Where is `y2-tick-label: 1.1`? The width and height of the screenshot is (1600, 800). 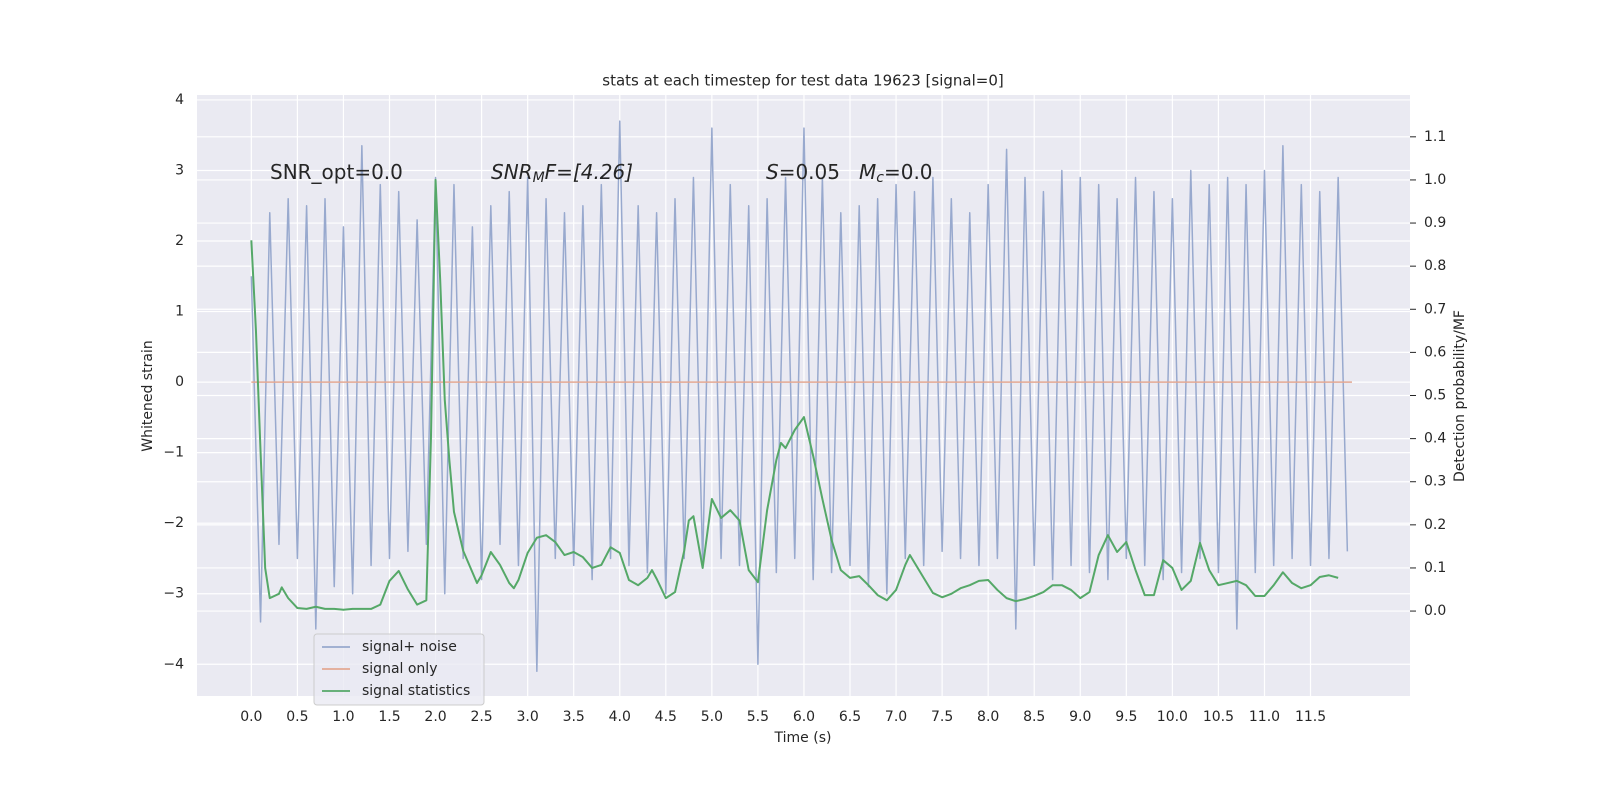
y2-tick-label: 1.1 is located at coordinates (1435, 137).